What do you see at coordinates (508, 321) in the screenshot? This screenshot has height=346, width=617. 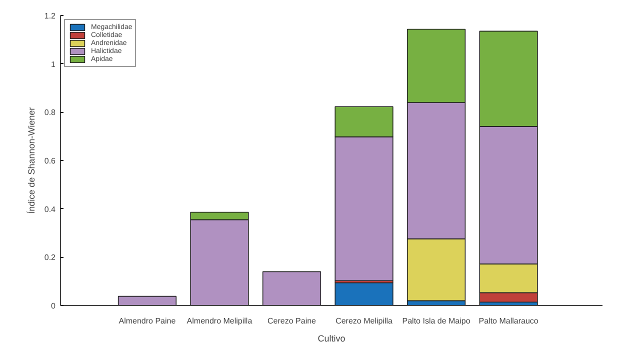 I see `x-tick-label: Palto Mallarauco` at bounding box center [508, 321].